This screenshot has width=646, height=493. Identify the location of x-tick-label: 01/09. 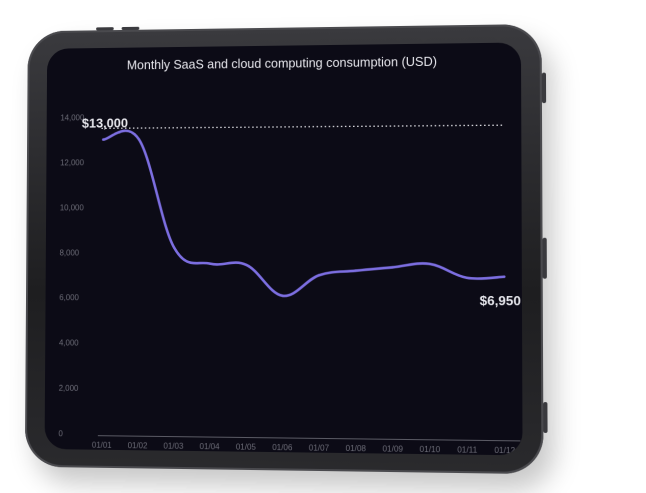
(392, 449).